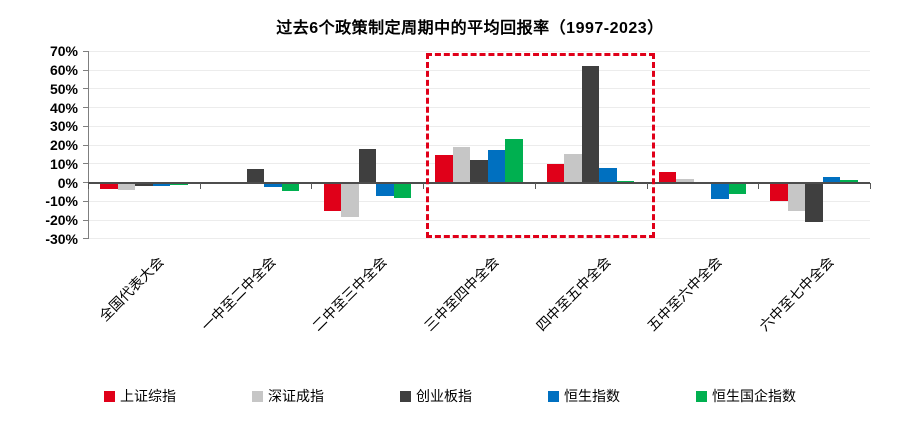 This screenshot has height=428, width=900. I want to click on x-axis-label: 一中至二中全会, so click(238, 294).